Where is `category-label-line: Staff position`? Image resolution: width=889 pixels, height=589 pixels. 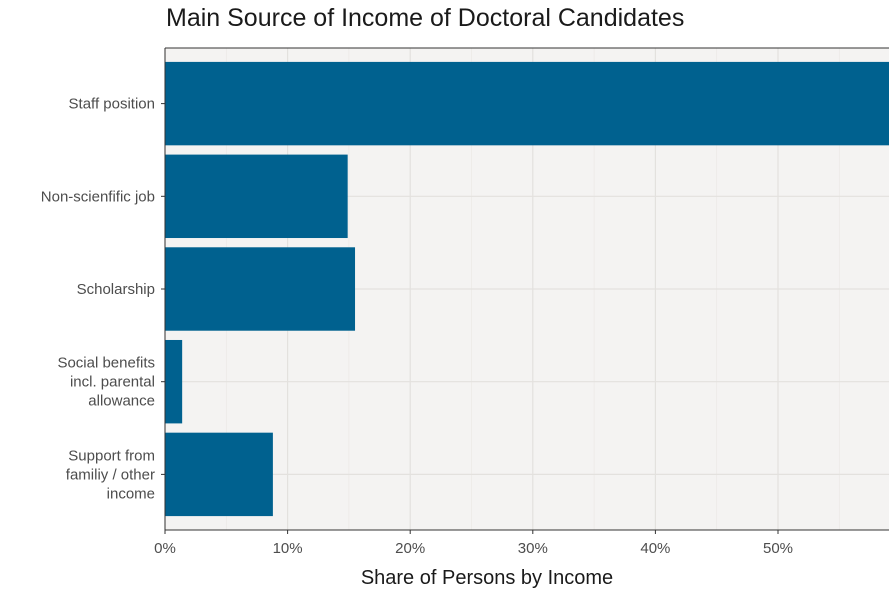
category-label-line: Staff position is located at coordinates (112, 104).